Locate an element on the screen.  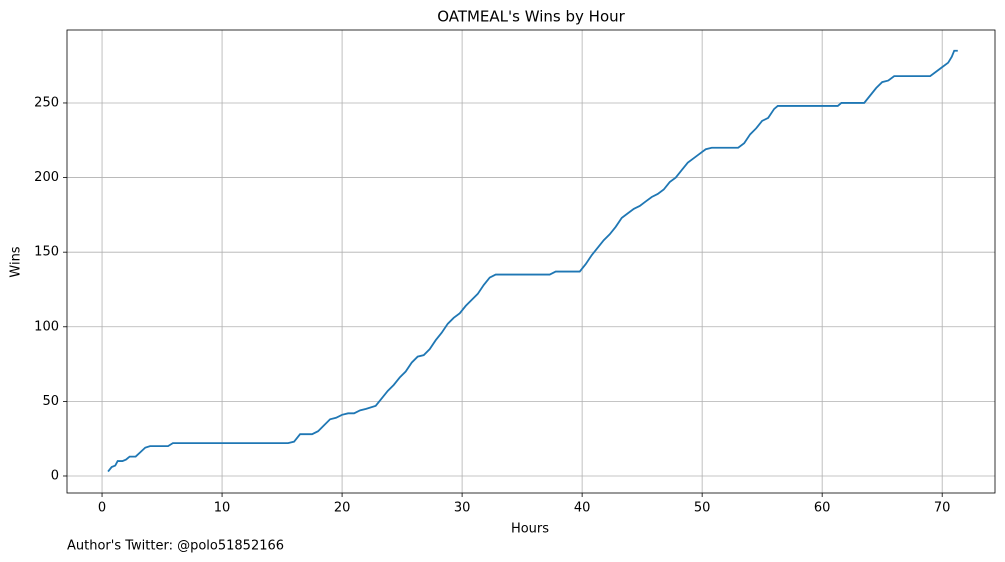
y-axis-label: Wins is located at coordinates (16, 261).